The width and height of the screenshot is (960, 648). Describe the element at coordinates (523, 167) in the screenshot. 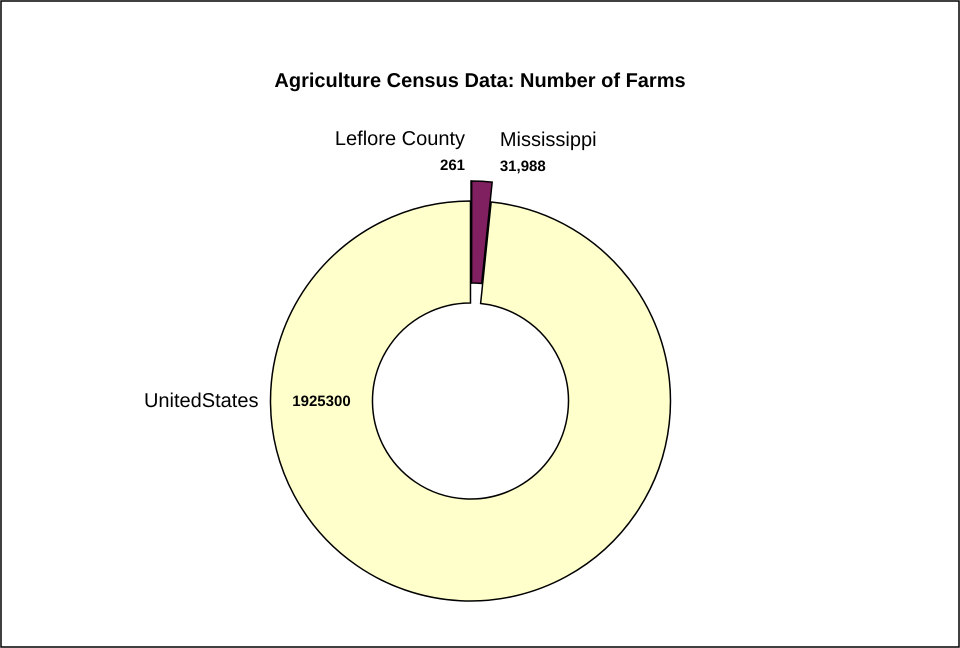

I see `data-label: 31,988` at that location.